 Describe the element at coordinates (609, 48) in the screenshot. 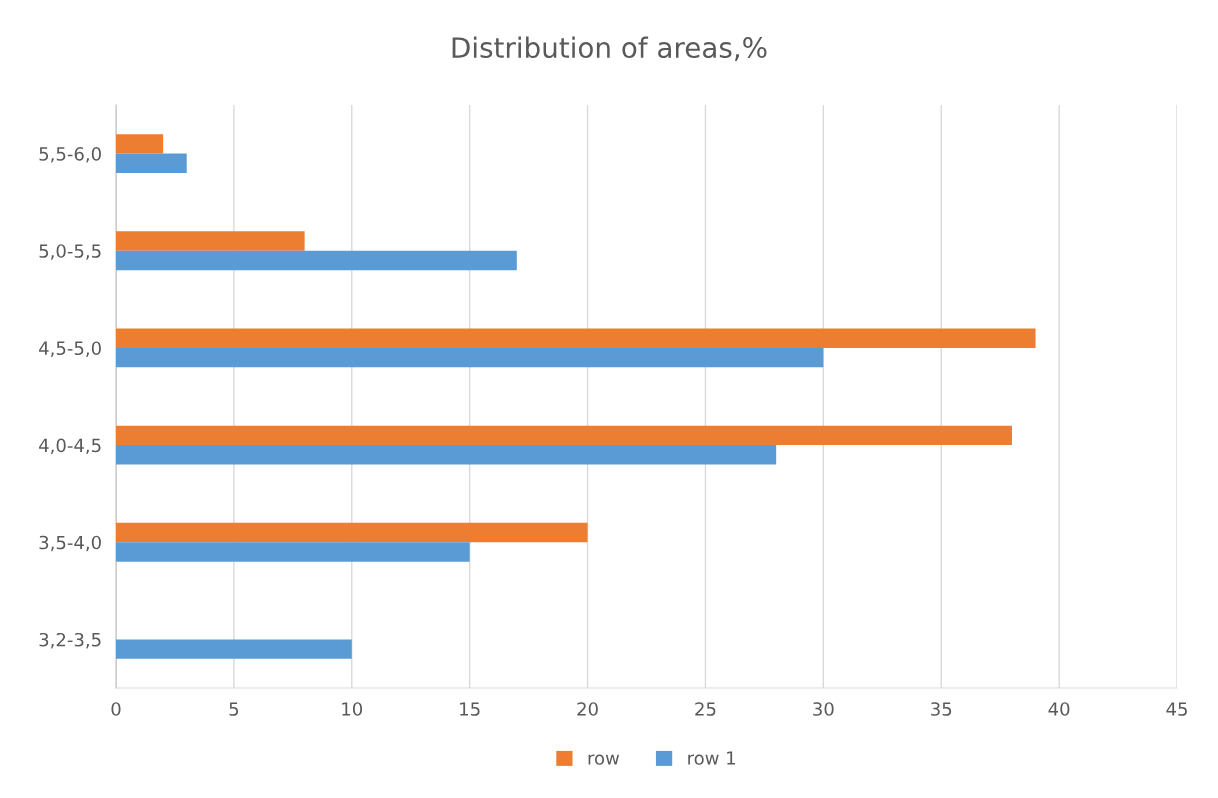

I see `chart-title: Distribution of areas,%` at that location.